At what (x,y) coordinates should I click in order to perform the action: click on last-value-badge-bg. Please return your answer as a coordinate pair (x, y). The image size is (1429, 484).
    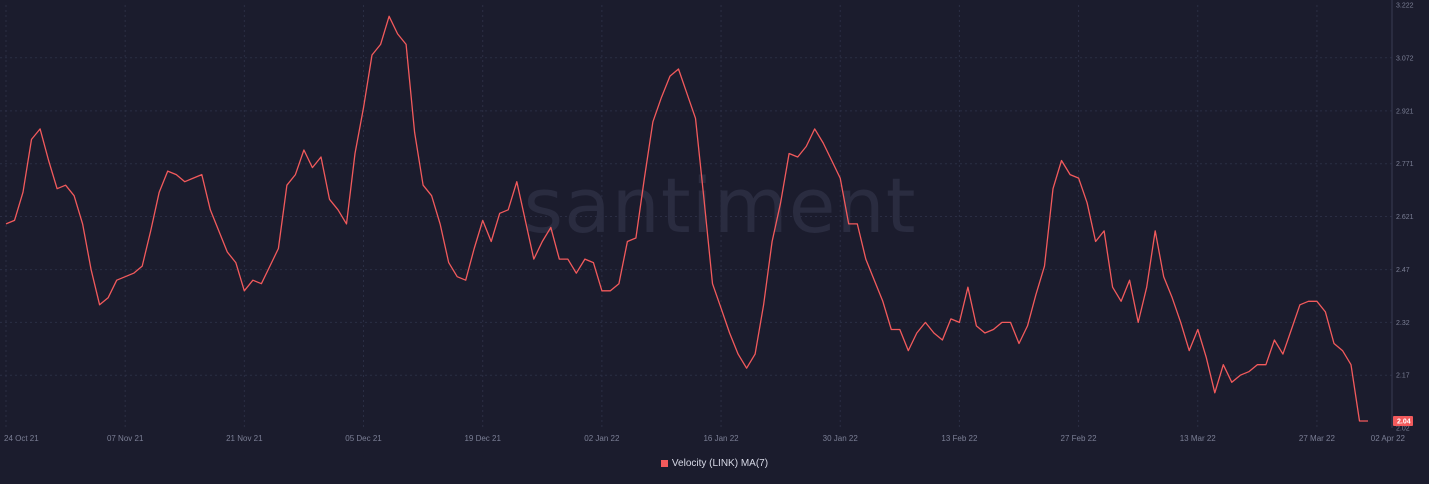
    Looking at the image, I should click on (1403, 420).